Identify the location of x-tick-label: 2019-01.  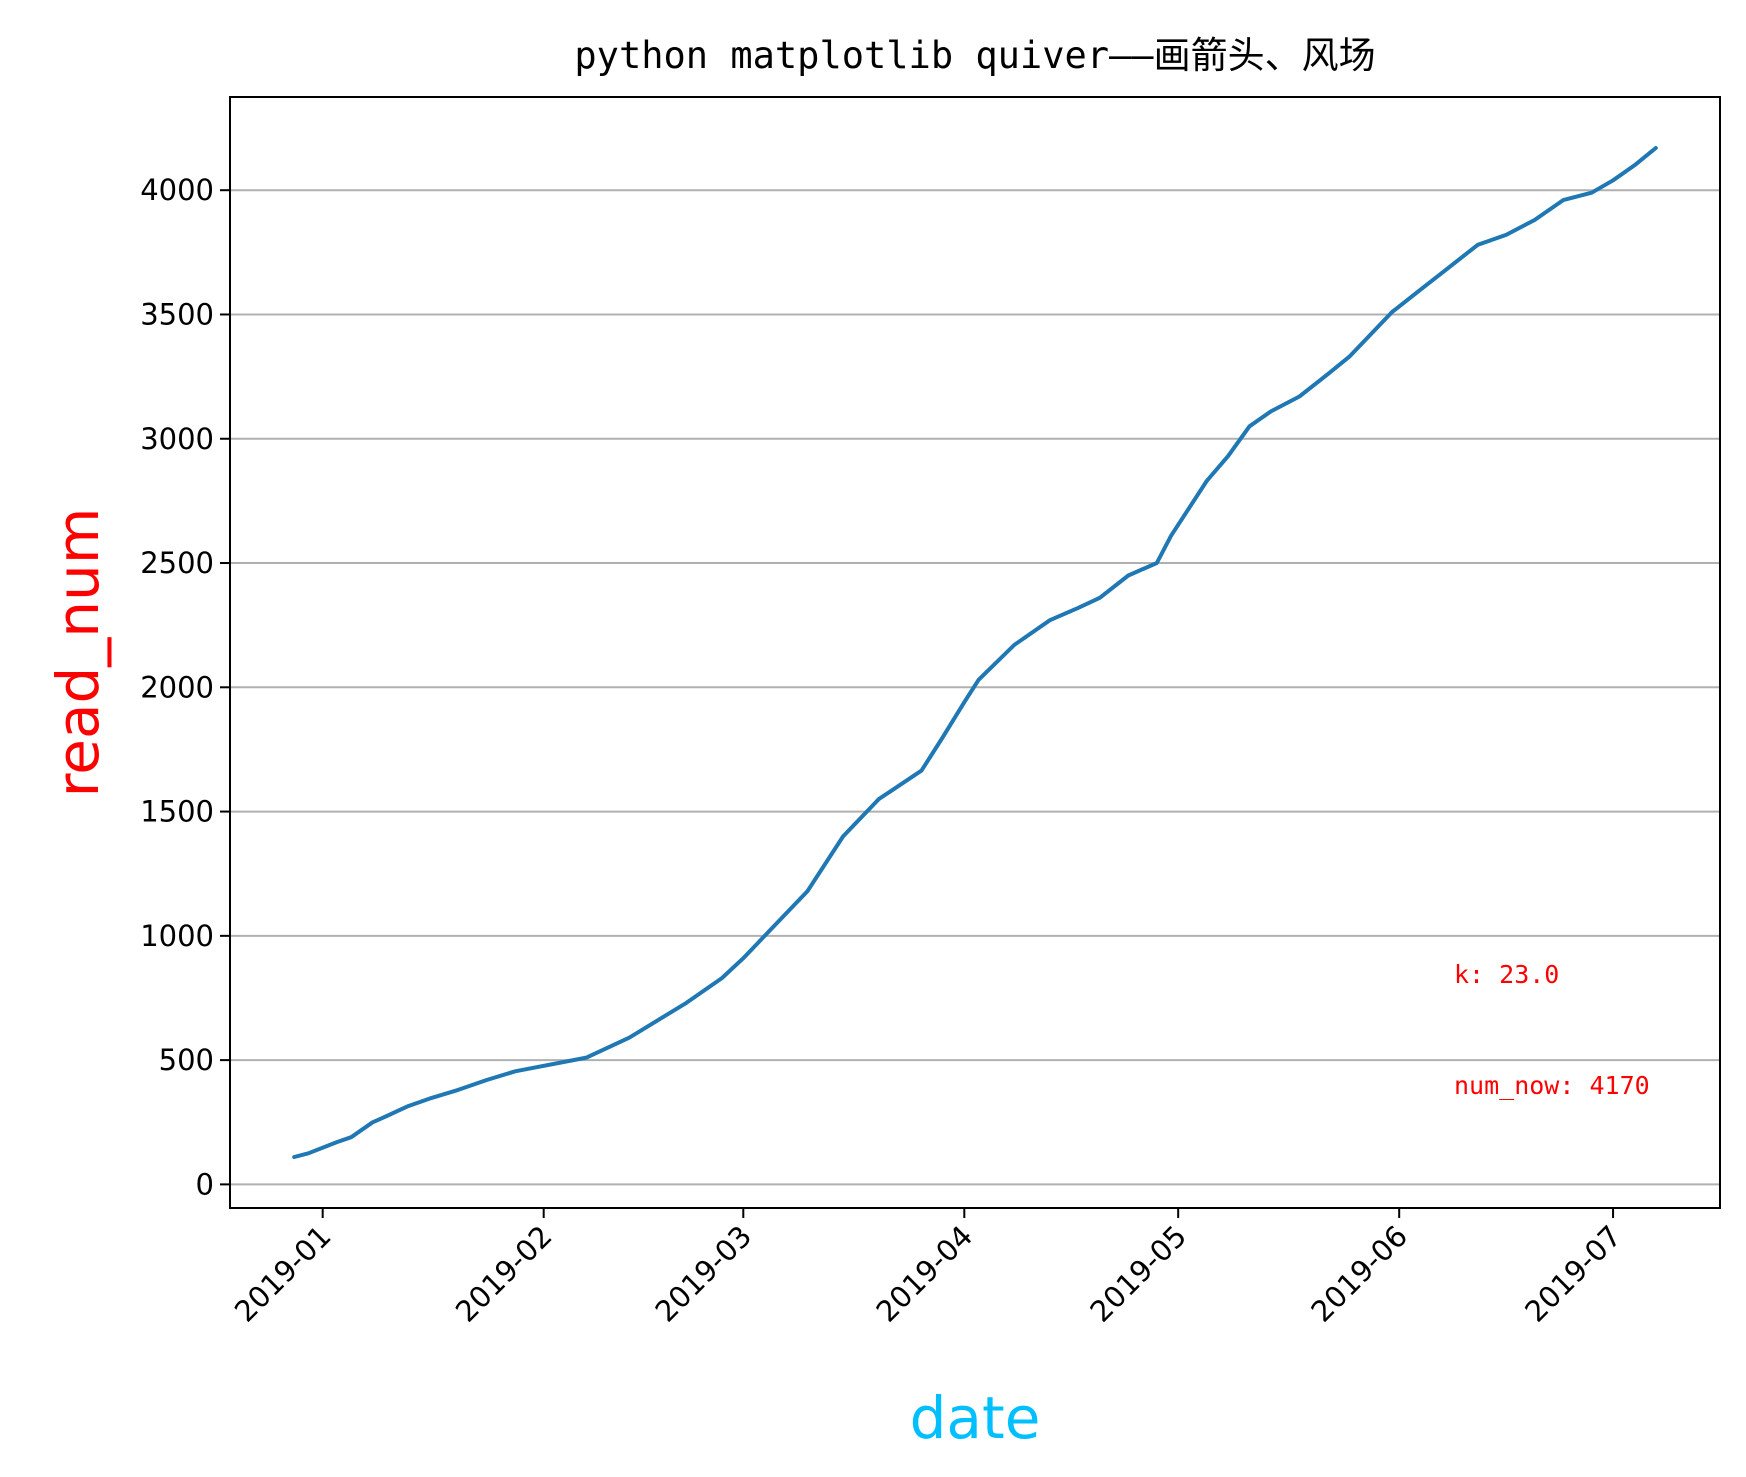
(283, 1274).